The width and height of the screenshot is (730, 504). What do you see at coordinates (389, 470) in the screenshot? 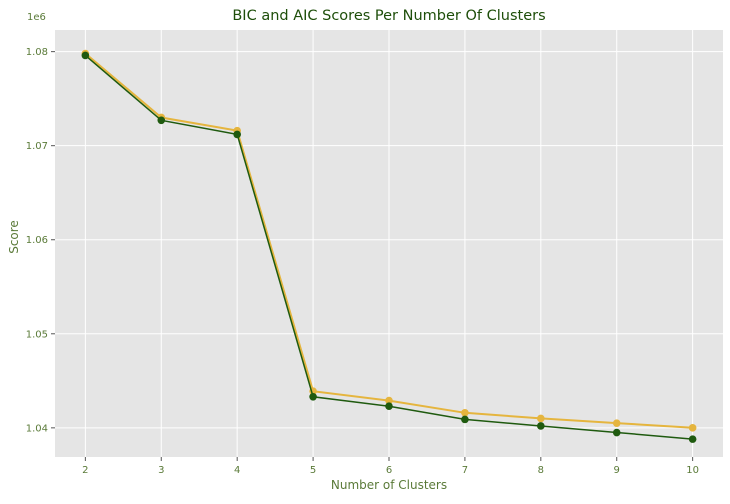
I see `x-tick-label: 6` at bounding box center [389, 470].